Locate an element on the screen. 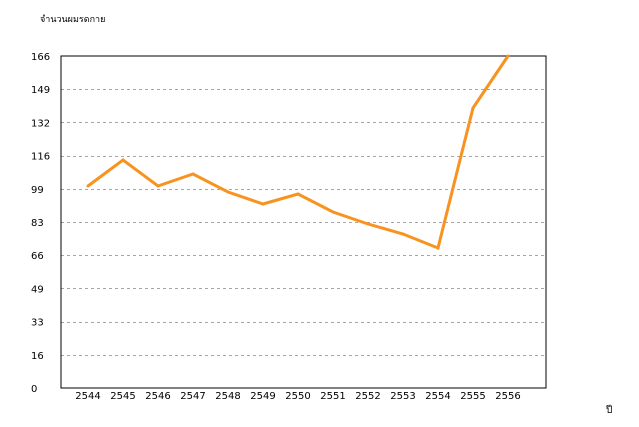 The width and height of the screenshot is (639, 427). y-tick-label: 66 is located at coordinates (37, 256).